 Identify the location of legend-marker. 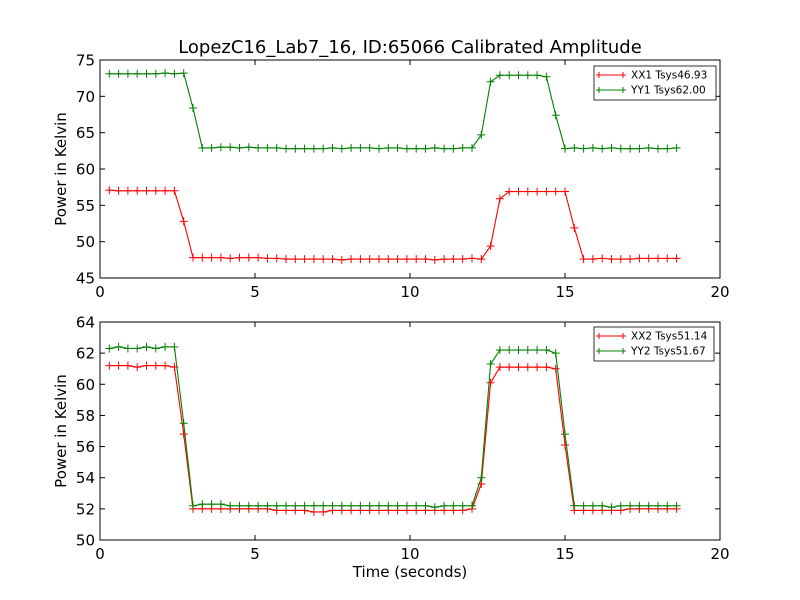
(611, 336).